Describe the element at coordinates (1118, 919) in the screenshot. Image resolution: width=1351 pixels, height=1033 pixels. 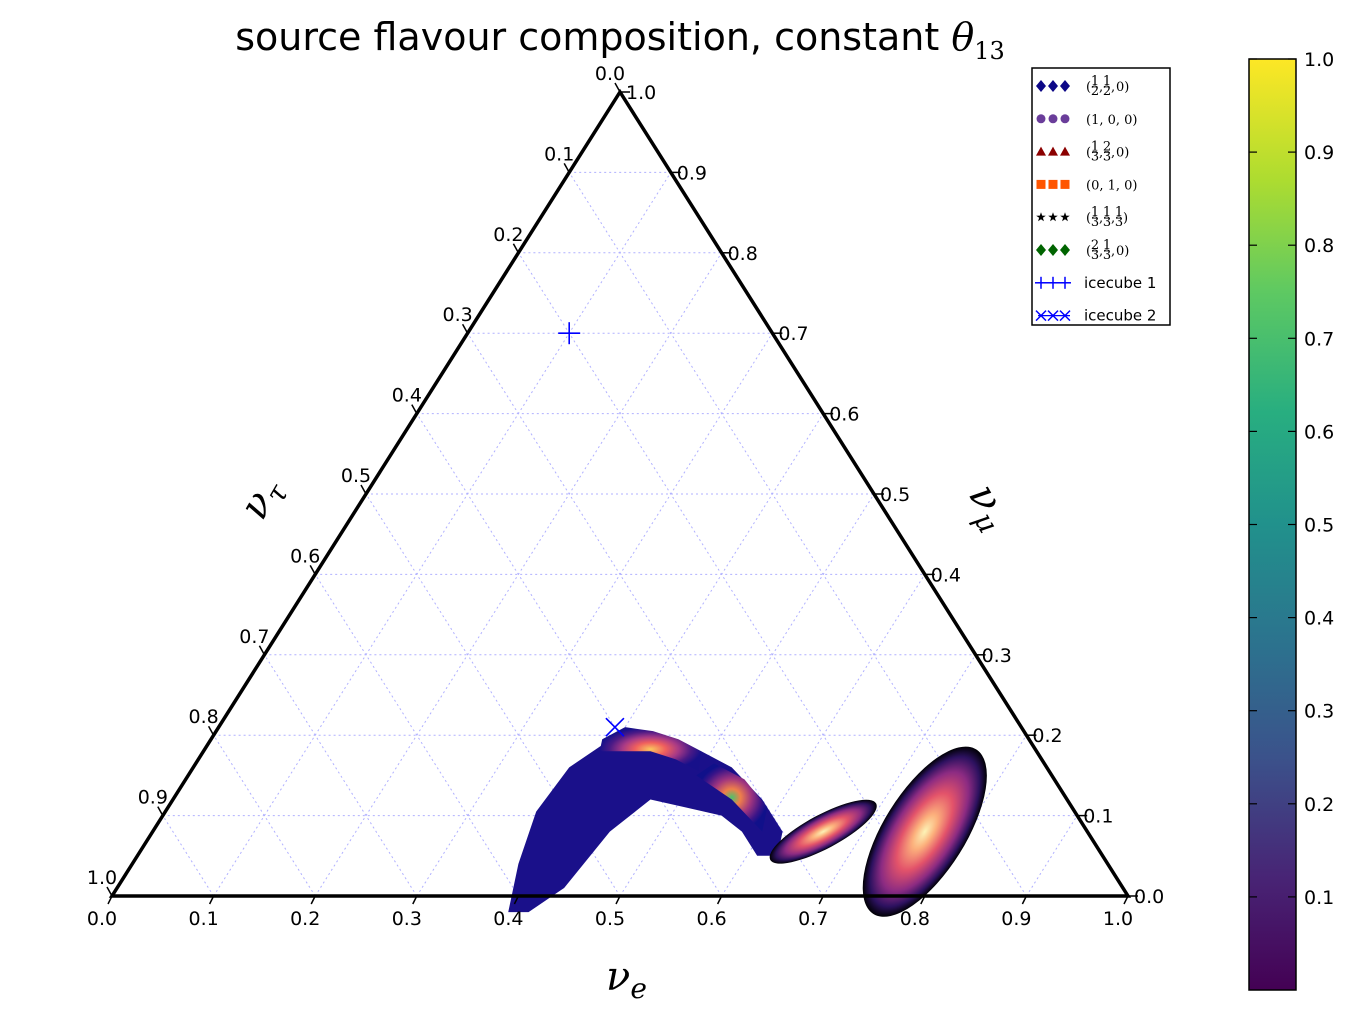
I see `tick-label-nu-e: 1.0` at that location.